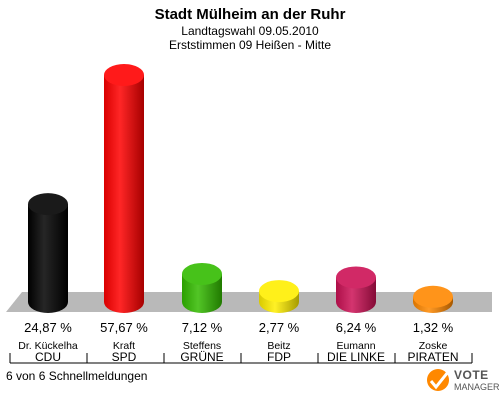  What do you see at coordinates (201, 357) in the screenshot?
I see `party-label-gr-ne: GRÜNE` at bounding box center [201, 357].